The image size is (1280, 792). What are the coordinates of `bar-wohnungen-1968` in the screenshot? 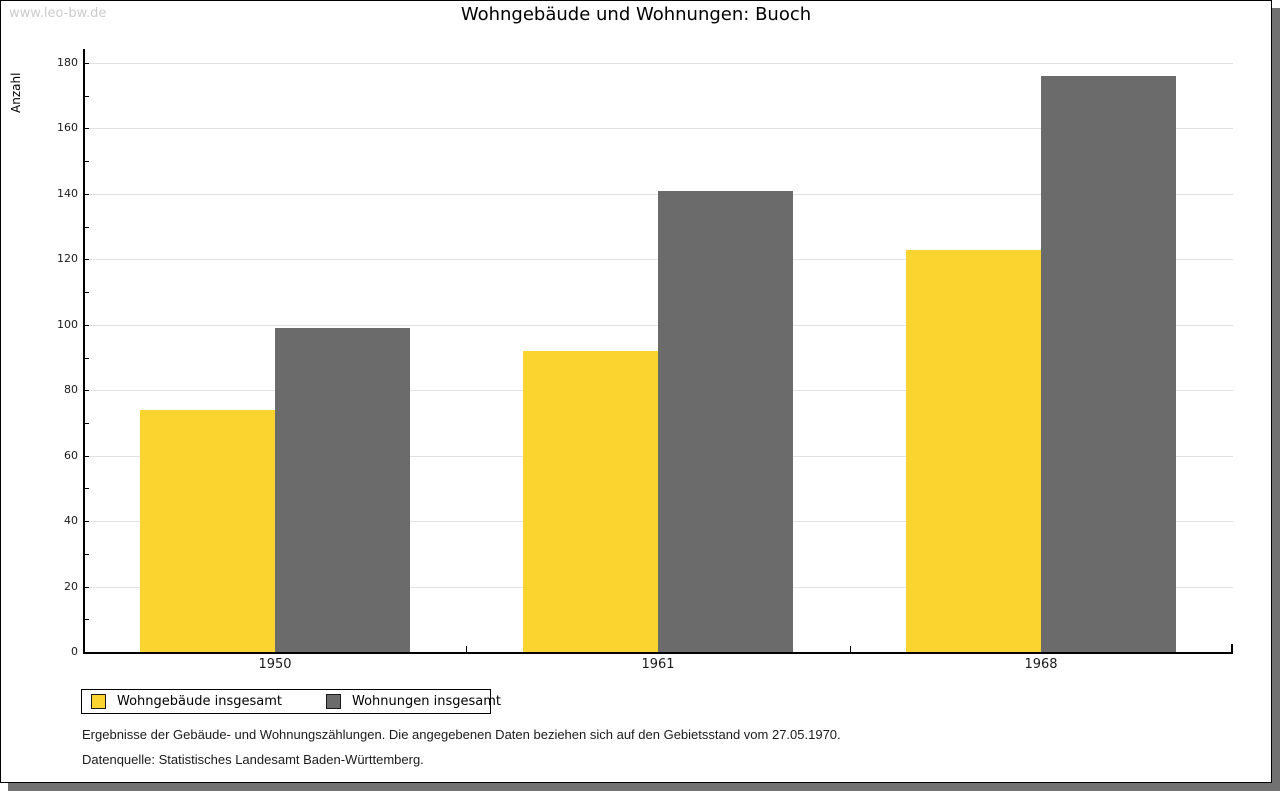 It's located at (1108, 364).